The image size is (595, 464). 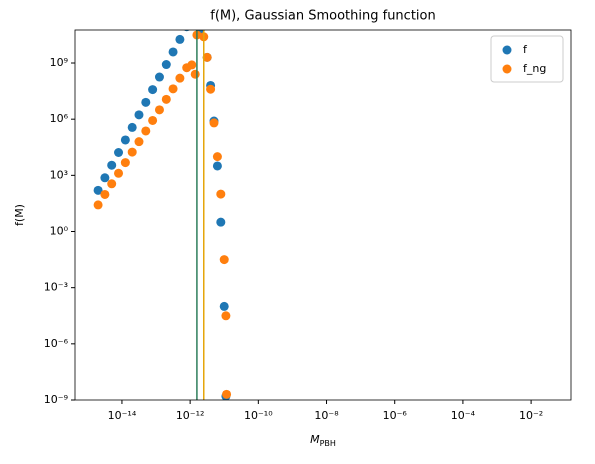 I want to click on x-axis-label-base: M, so click(x=315, y=439).